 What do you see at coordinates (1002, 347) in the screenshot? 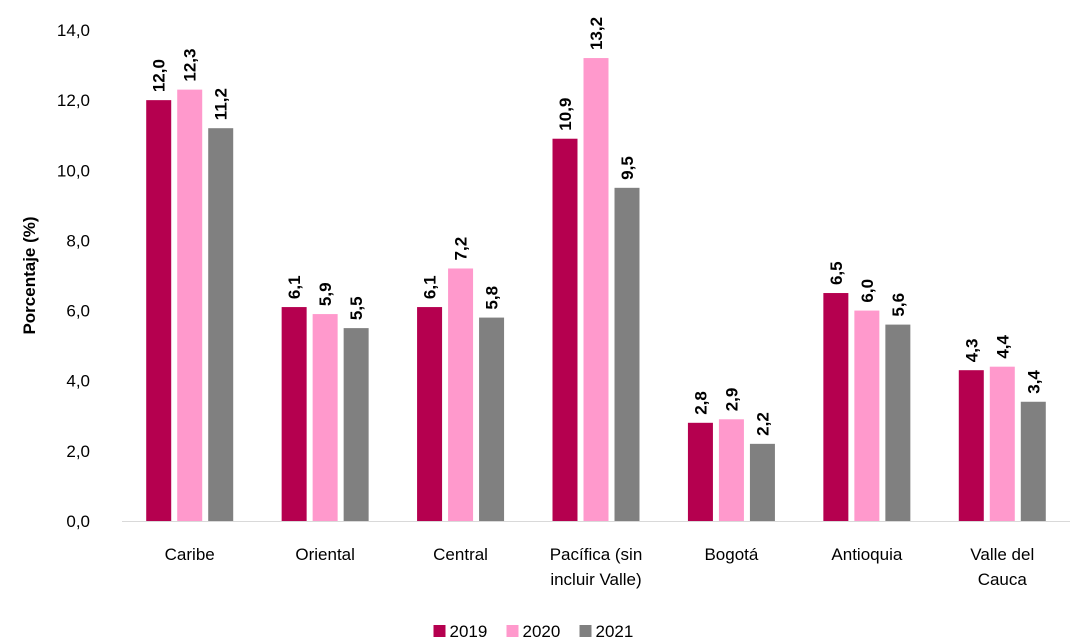
I see `data-label: 4,4` at bounding box center [1002, 347].